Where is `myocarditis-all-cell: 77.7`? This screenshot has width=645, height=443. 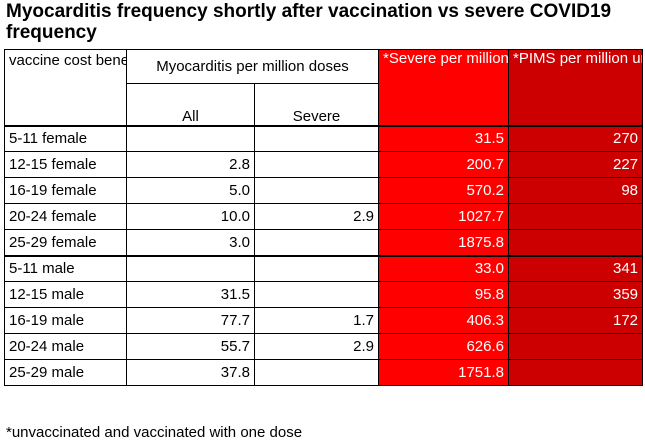 myocarditis-all-cell: 77.7 is located at coordinates (190, 320).